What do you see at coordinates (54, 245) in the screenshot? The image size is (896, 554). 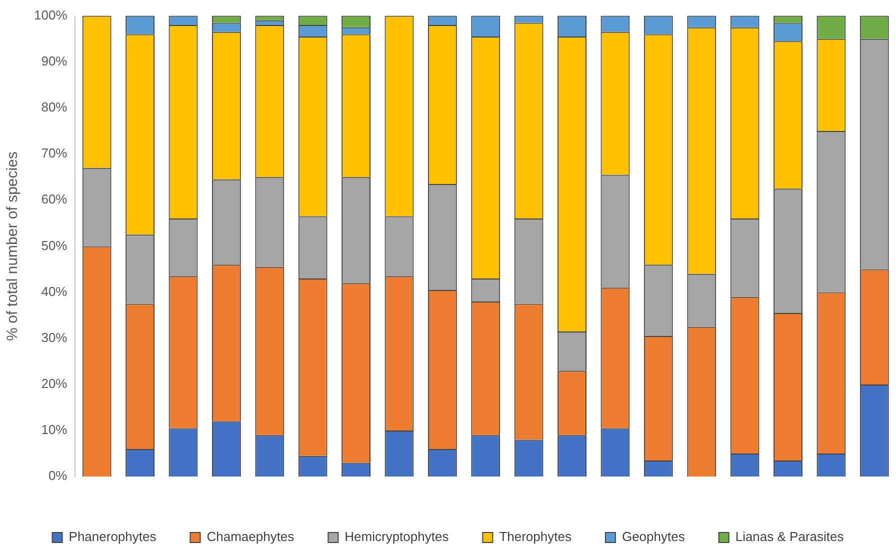 I see `y-tick-label: 50%` at bounding box center [54, 245].